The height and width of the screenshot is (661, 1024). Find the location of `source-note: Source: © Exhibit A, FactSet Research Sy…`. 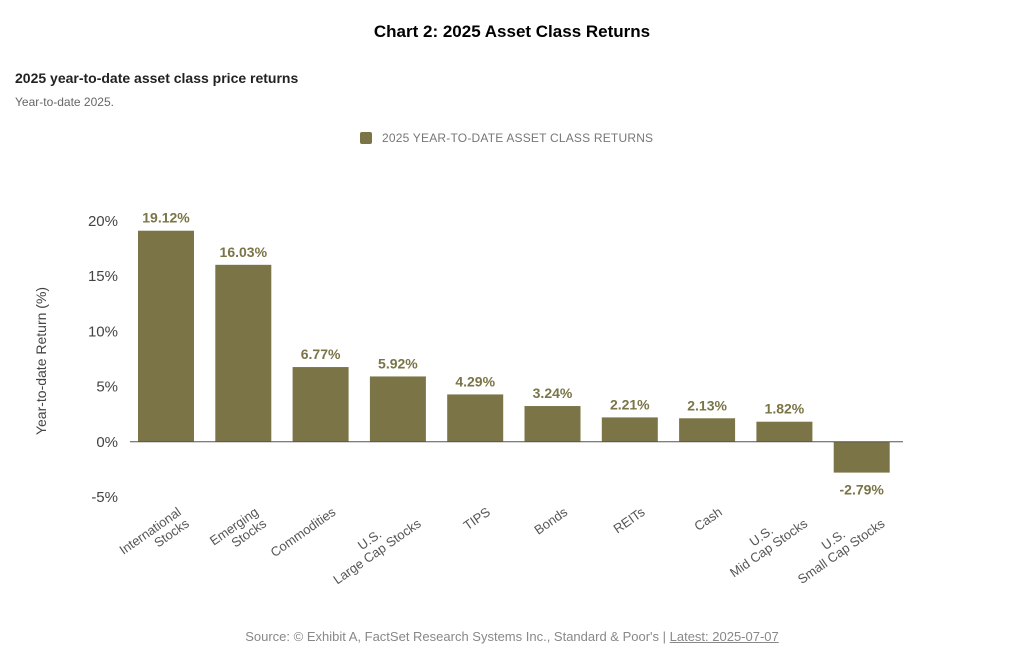

source-note: Source: © Exhibit A, FactSet Research Sy… is located at coordinates (512, 636).